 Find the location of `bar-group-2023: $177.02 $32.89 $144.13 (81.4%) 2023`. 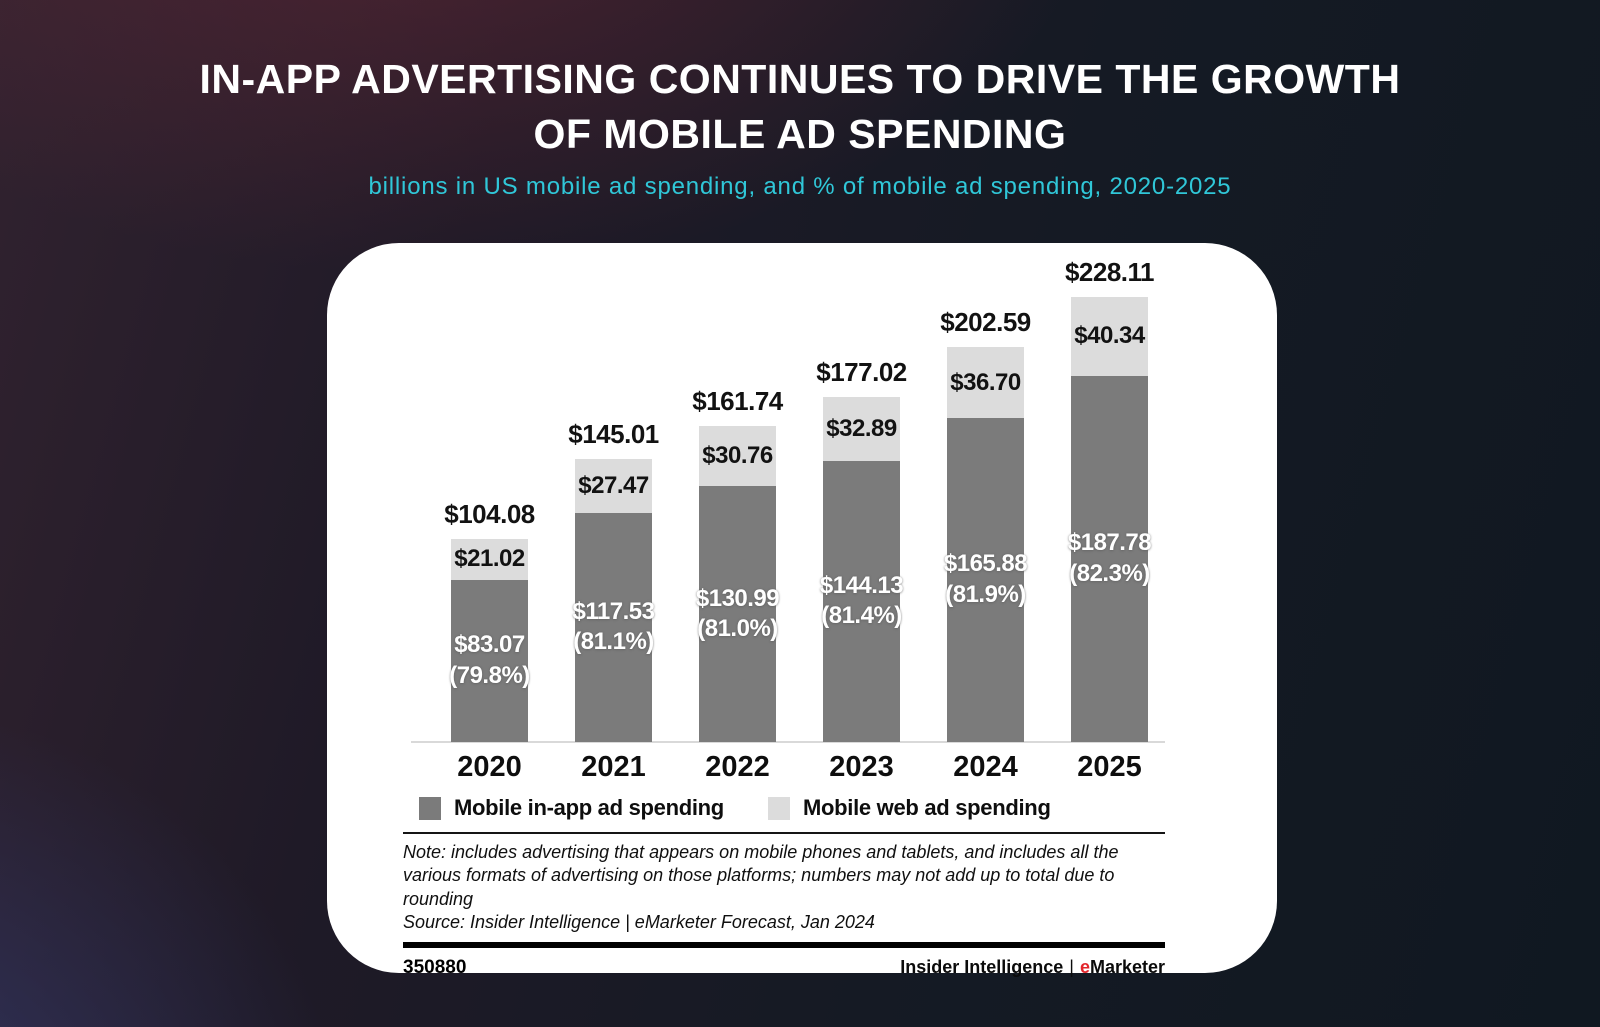

bar-group-2023: $177.02 $32.89 $144.13 (81.4%) 2023 is located at coordinates (861, 570).